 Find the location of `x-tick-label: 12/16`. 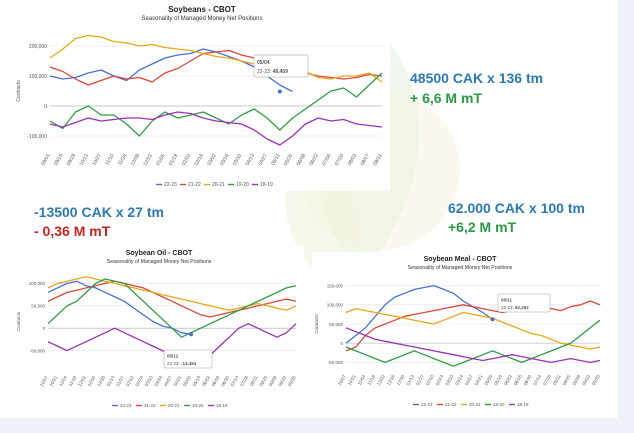

x-tick-label: 12/16 is located at coordinates (92, 381).